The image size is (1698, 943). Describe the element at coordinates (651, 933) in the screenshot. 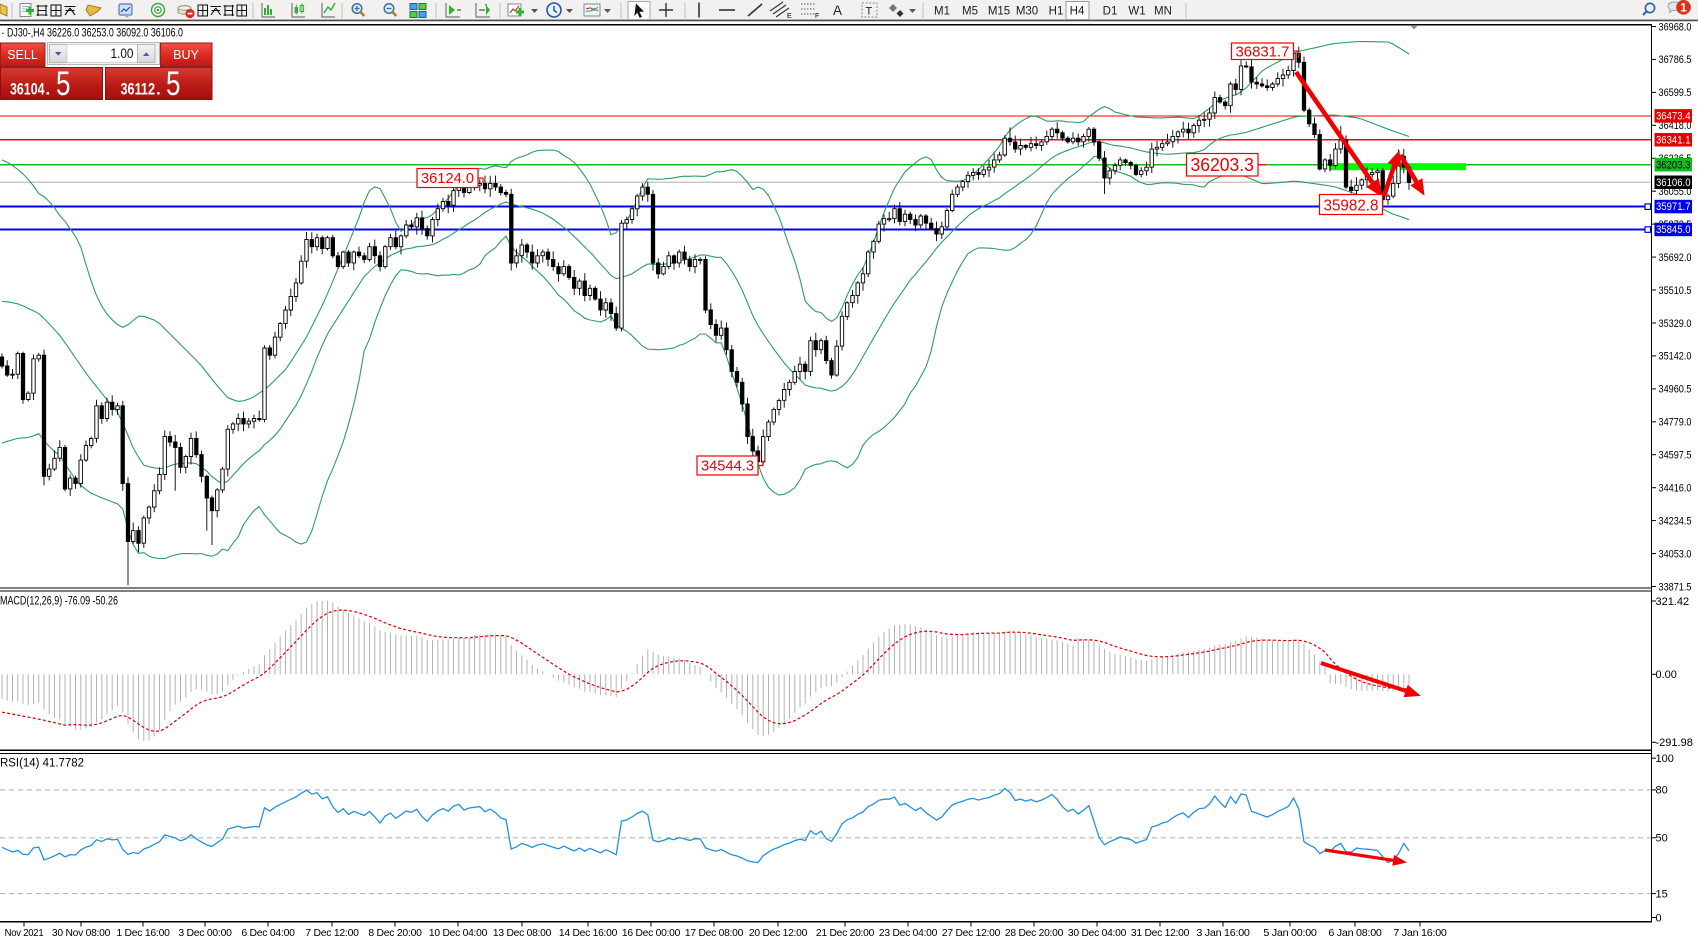

I see `svg-text: 16 Dec 00:00` at that location.